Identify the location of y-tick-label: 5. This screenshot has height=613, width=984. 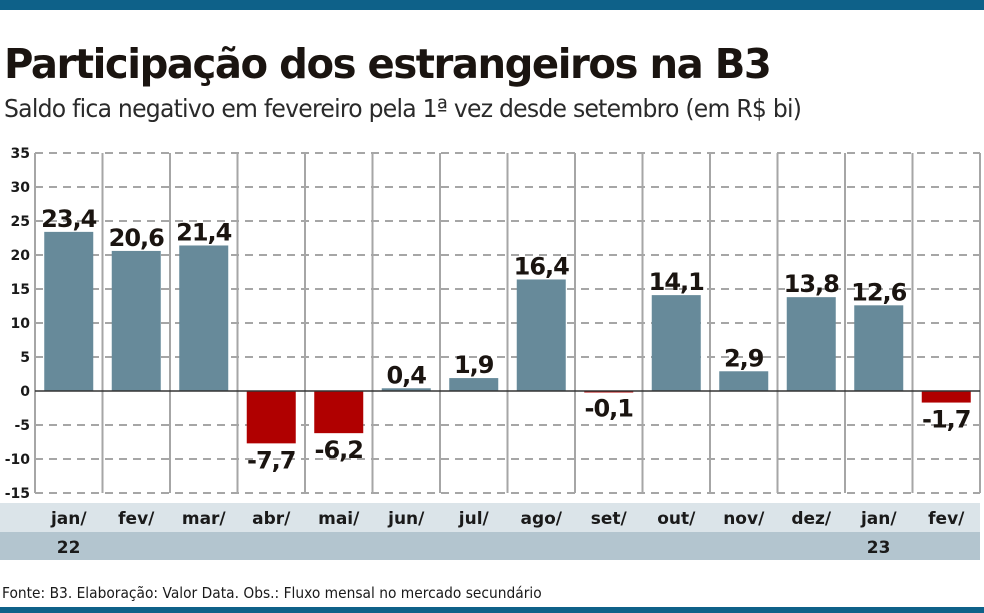
(25, 358).